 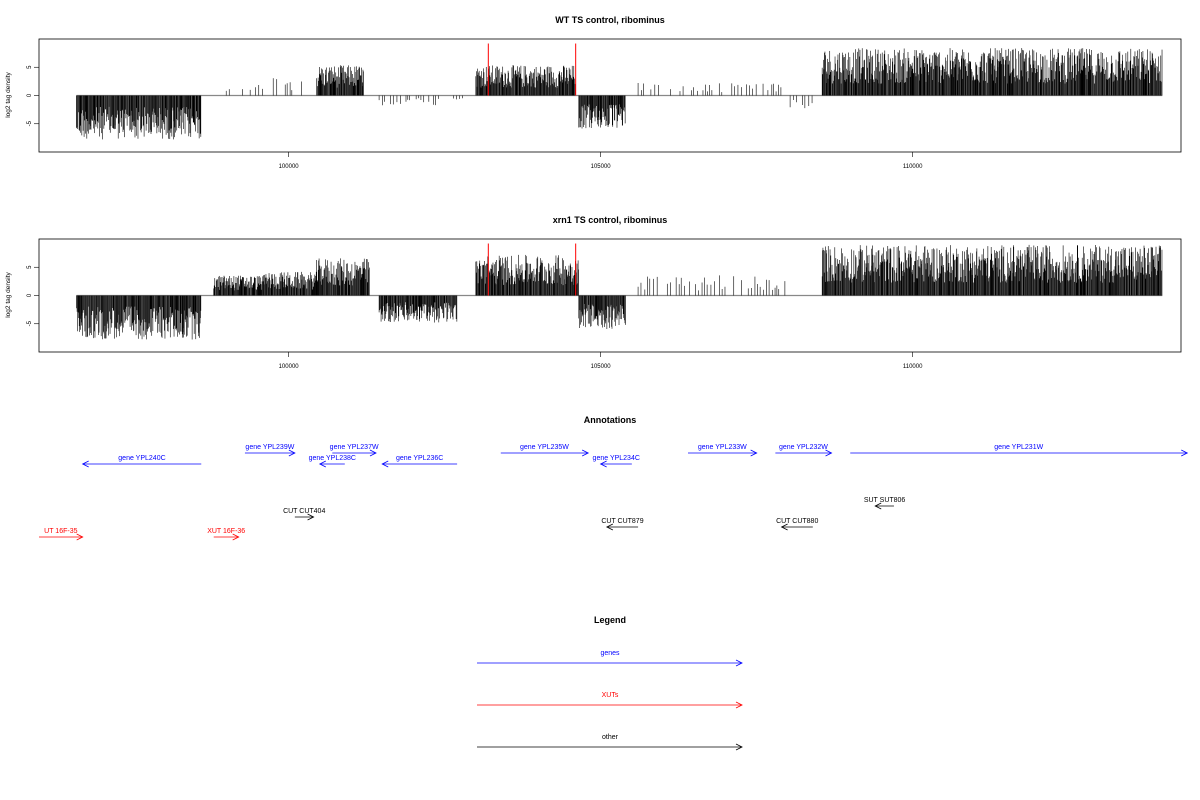 I want to click on feature-label: gene YPL231W, so click(x=1018, y=447).